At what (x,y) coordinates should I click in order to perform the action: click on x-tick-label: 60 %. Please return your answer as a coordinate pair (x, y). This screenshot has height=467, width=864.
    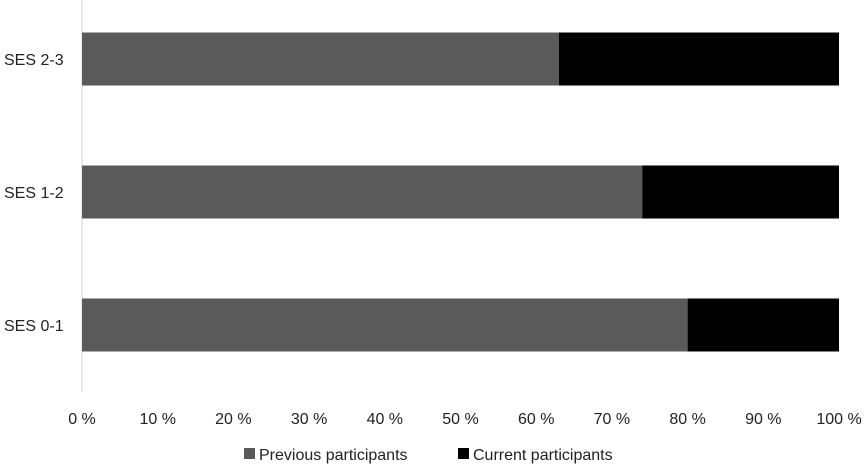
    Looking at the image, I should click on (536, 419).